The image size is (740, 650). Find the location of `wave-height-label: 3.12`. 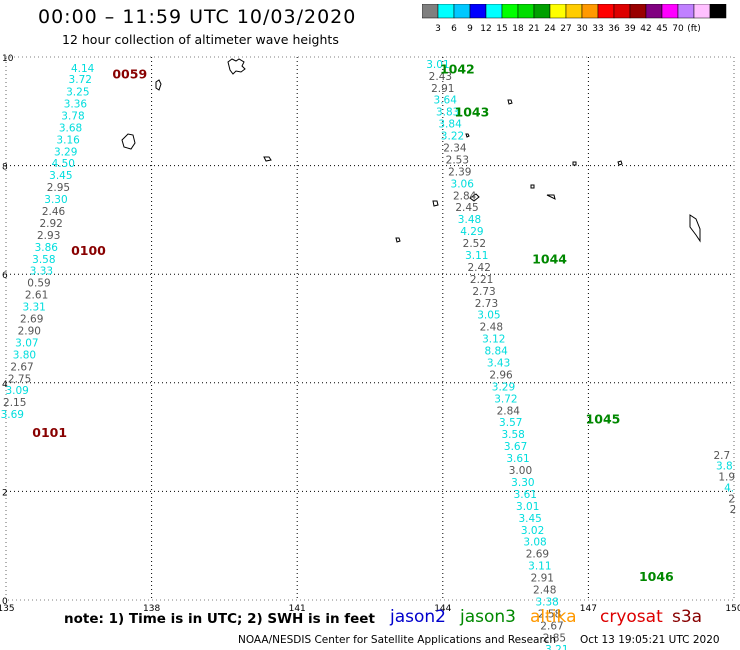

wave-height-label: 3.12 is located at coordinates (493, 340).